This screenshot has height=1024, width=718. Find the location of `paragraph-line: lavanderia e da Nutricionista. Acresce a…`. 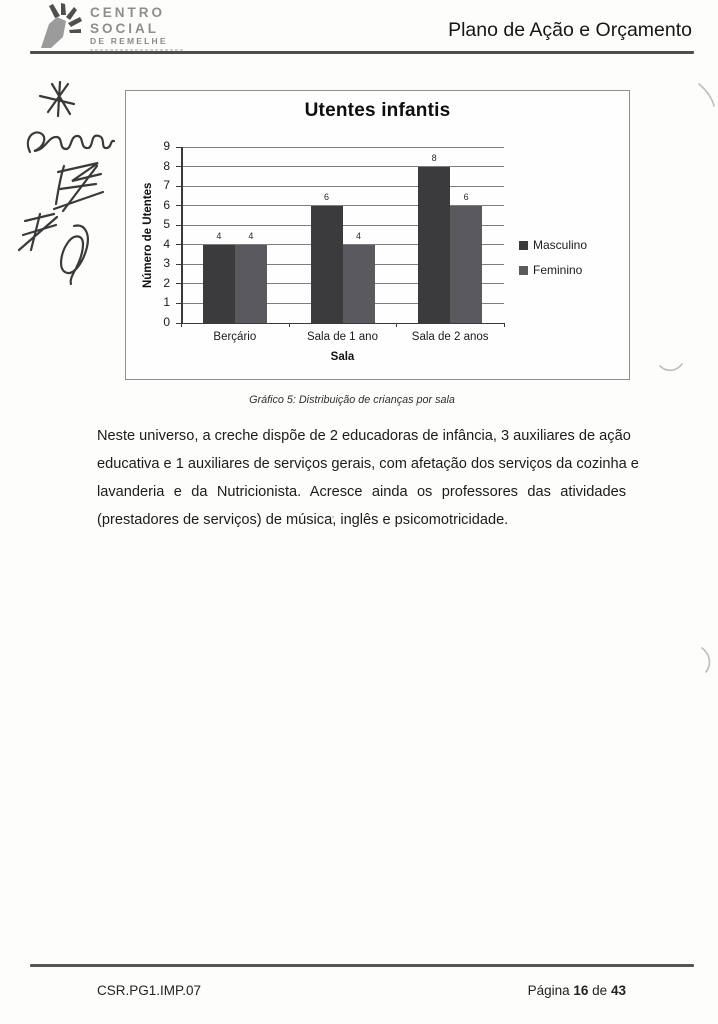

paragraph-line: lavanderia e da Nutricionista. Acresce a… is located at coordinates (361, 492).